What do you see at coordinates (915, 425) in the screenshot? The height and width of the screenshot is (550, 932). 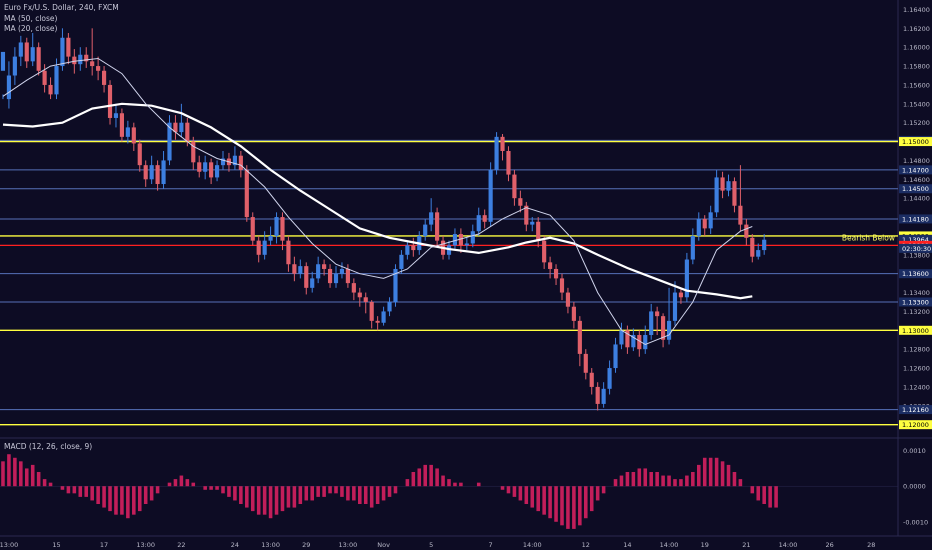 I see `price-tag-label: 1.12000` at bounding box center [915, 425].